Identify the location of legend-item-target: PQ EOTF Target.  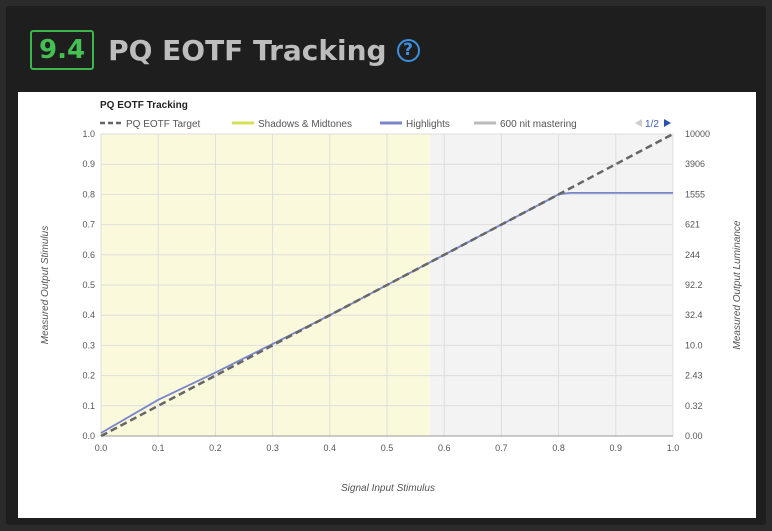
(163, 124).